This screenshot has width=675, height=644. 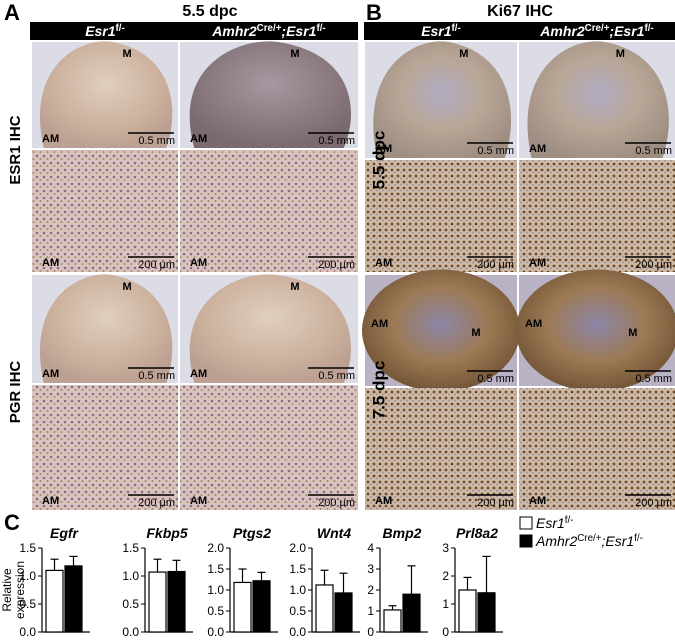 What do you see at coordinates (402, 533) in the screenshot?
I see `chart-title: Bmp2` at bounding box center [402, 533].